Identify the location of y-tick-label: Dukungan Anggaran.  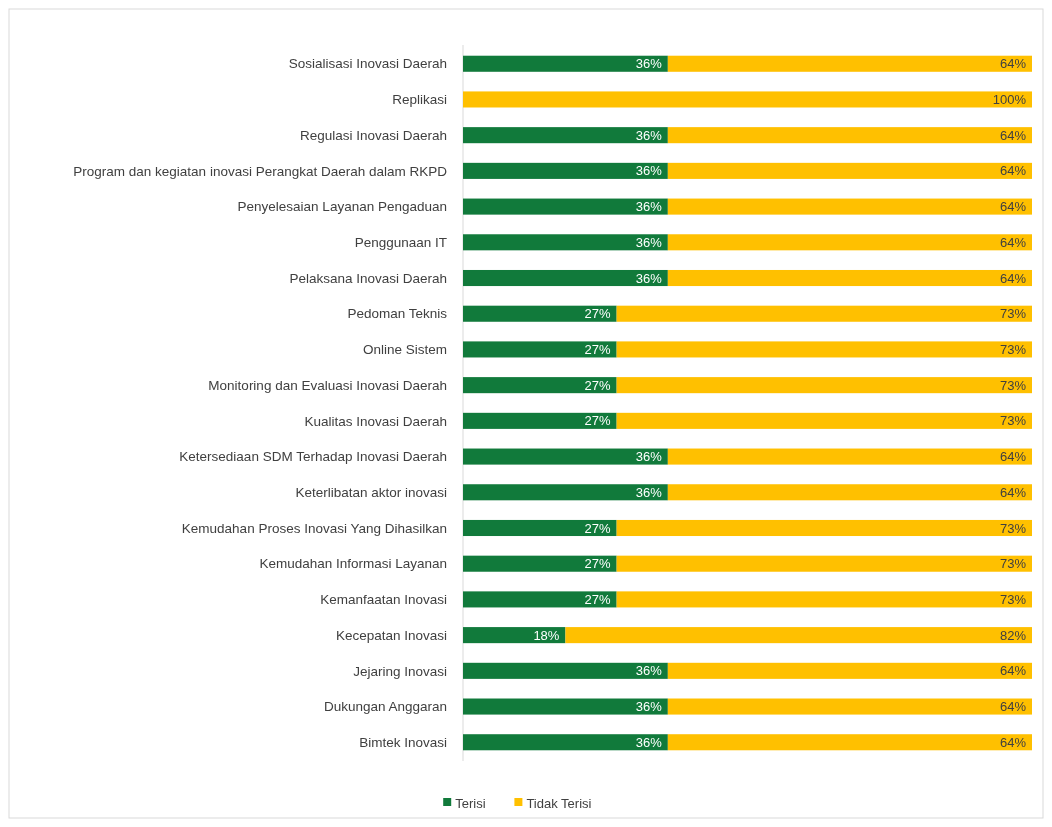
(385, 707).